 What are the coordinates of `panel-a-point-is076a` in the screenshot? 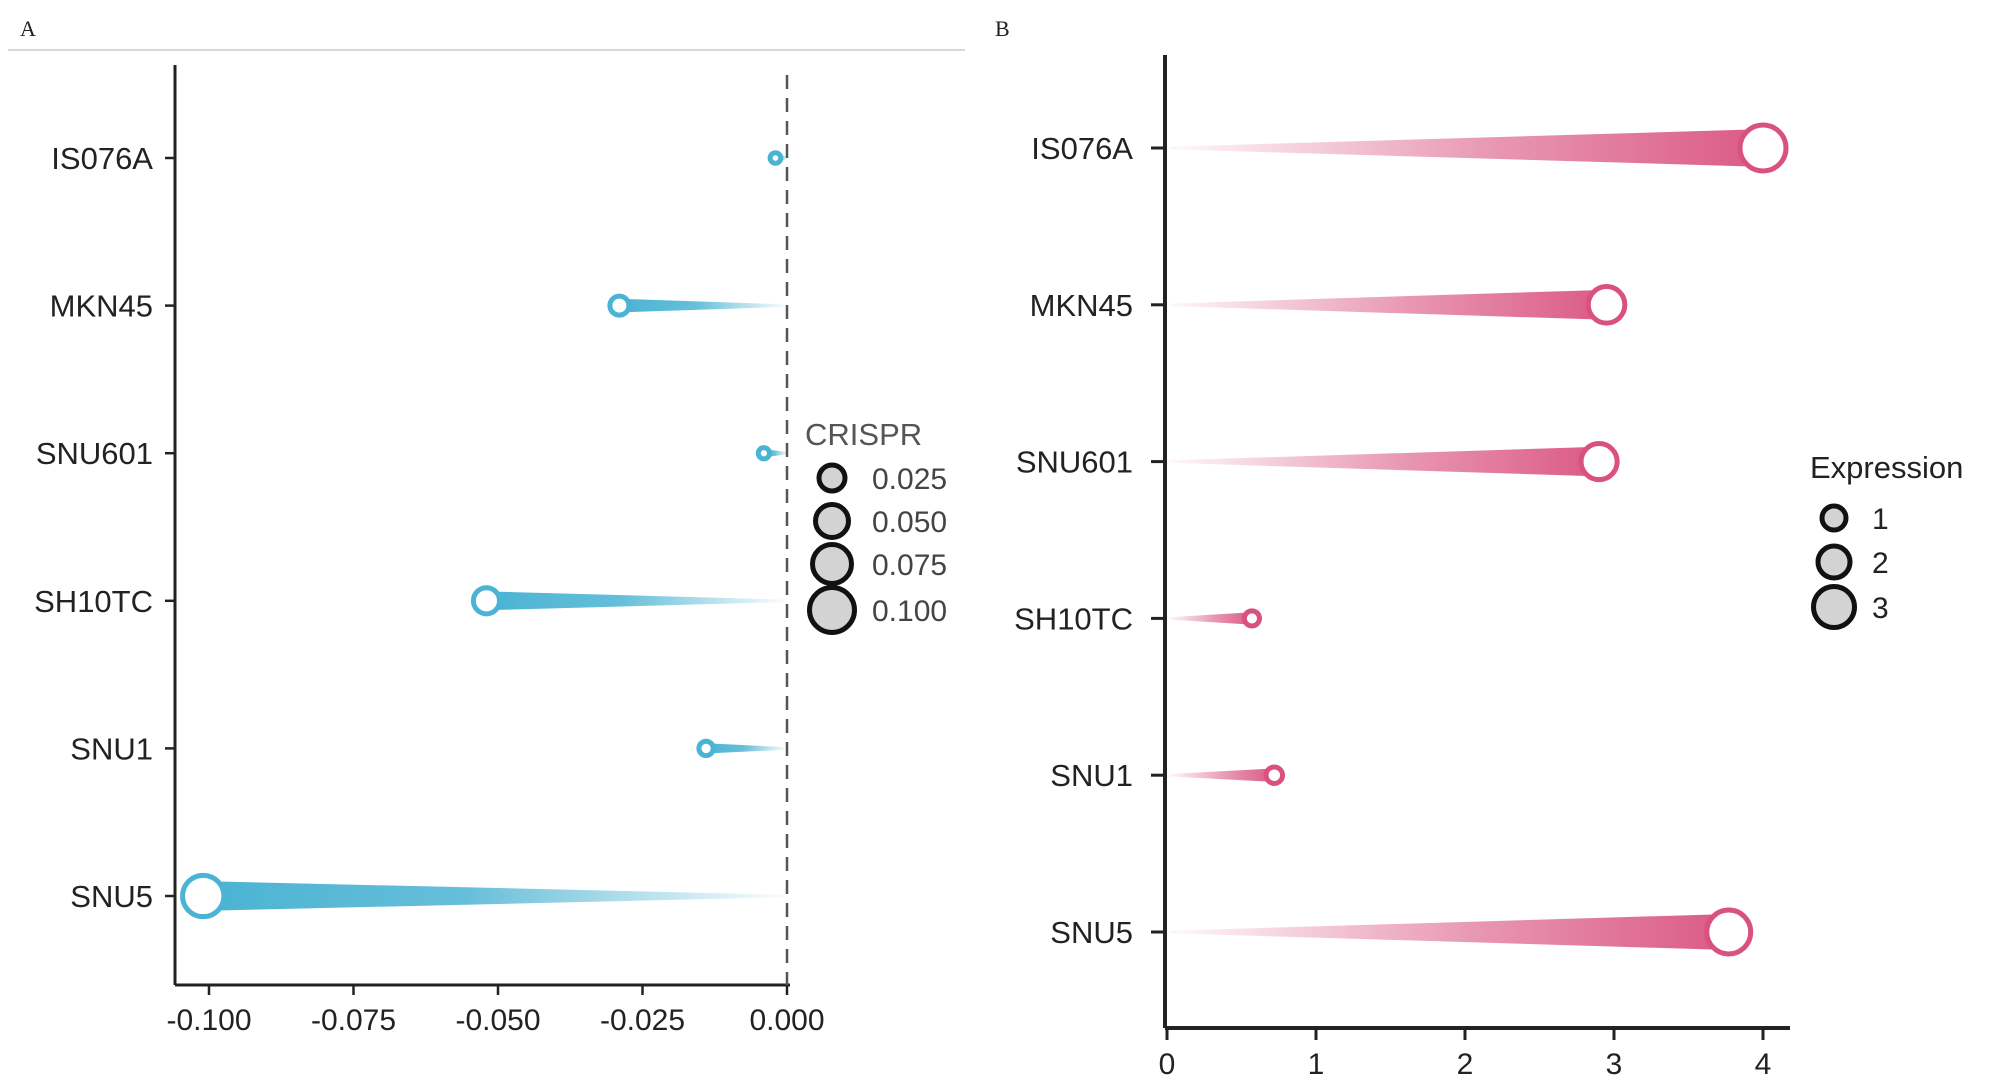 It's located at (775, 158).